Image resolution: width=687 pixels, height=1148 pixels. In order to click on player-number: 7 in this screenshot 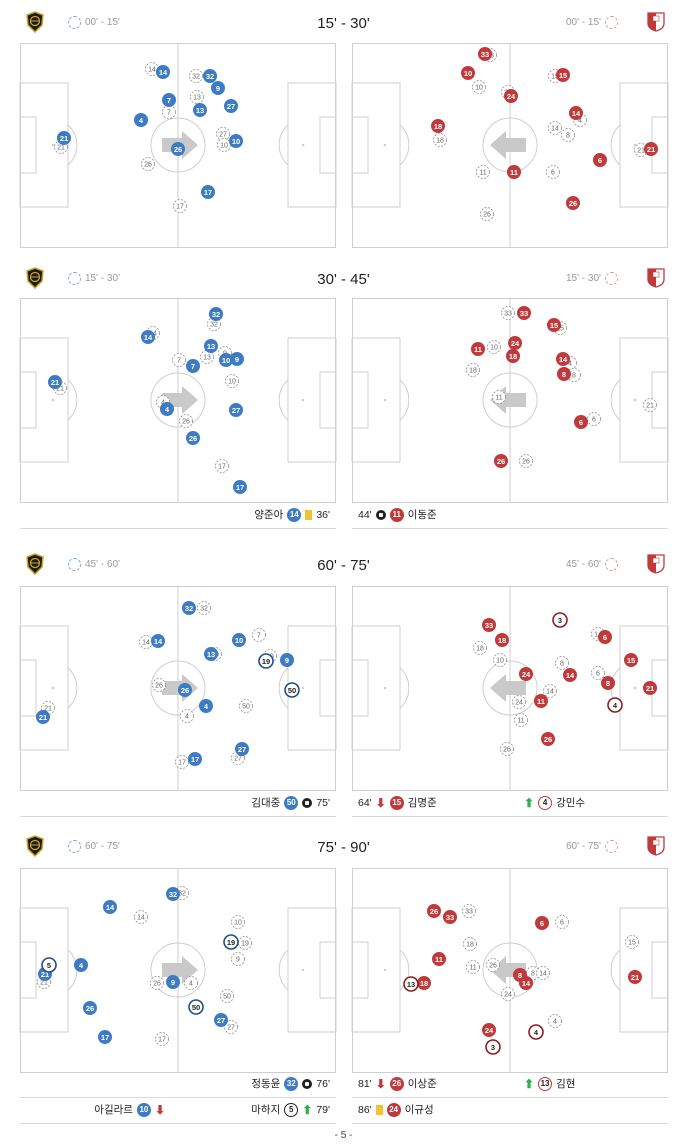, I will do `click(169, 100)`.